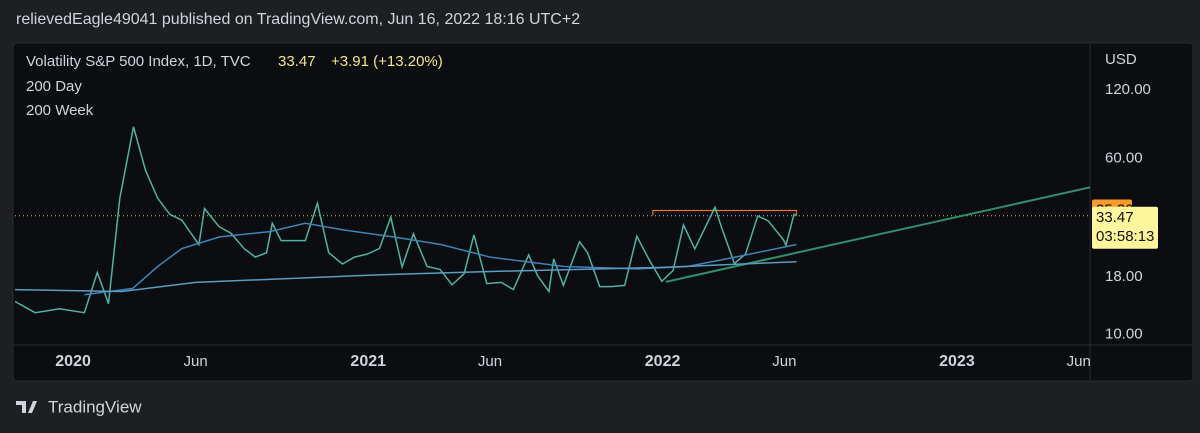  What do you see at coordinates (1125, 236) in the screenshot?
I see `countdown: 03:58:13` at bounding box center [1125, 236].